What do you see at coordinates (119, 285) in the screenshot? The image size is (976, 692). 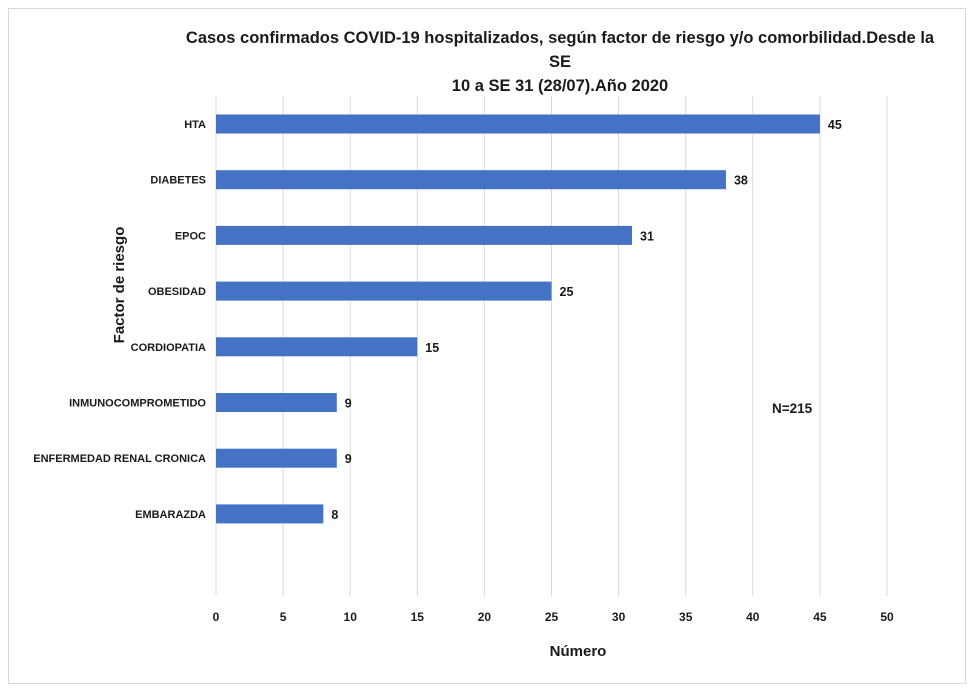 I see `y-axis-title: Factor de riesgo` at bounding box center [119, 285].